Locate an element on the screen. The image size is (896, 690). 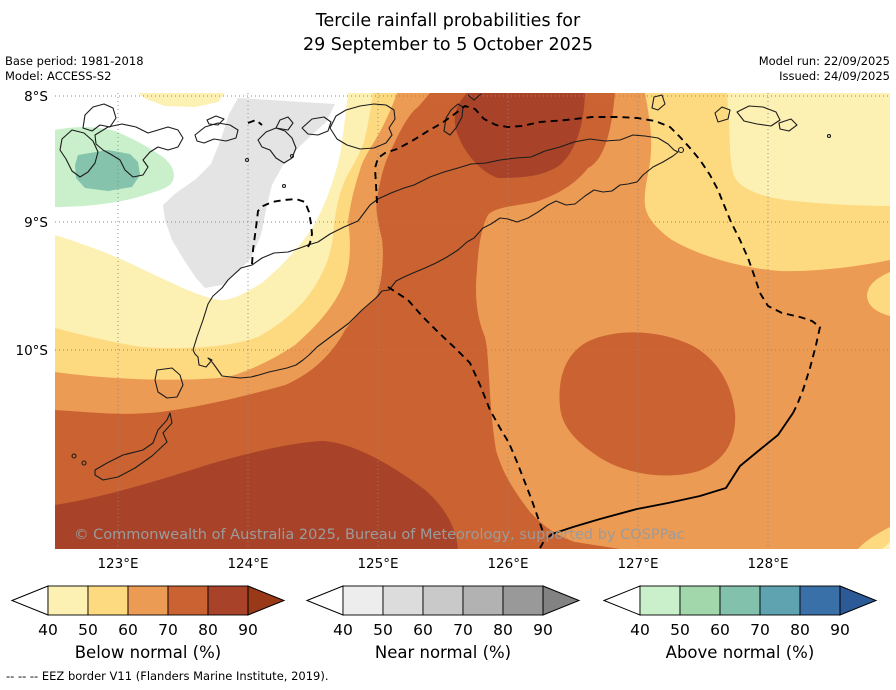
above-tick-40: 40 is located at coordinates (640, 630).